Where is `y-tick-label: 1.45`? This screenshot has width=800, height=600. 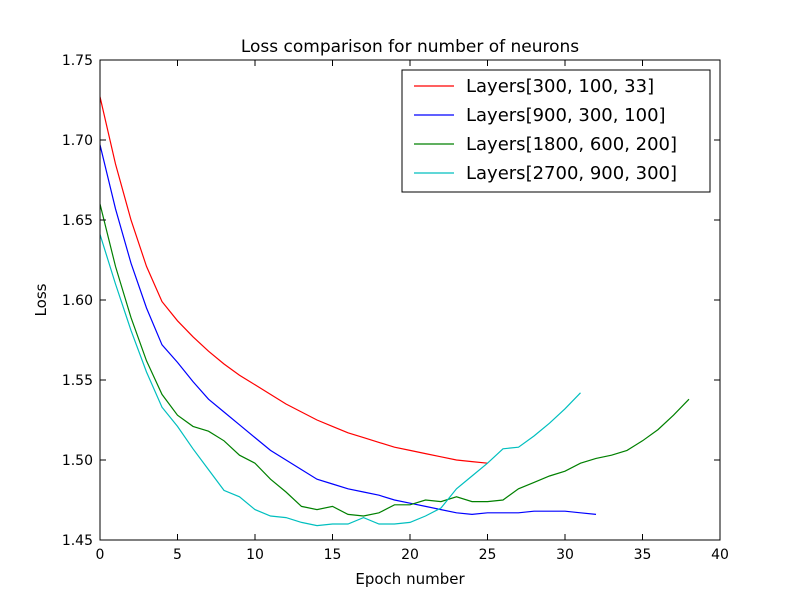
y-tick-label: 1.45 is located at coordinates (77, 541).